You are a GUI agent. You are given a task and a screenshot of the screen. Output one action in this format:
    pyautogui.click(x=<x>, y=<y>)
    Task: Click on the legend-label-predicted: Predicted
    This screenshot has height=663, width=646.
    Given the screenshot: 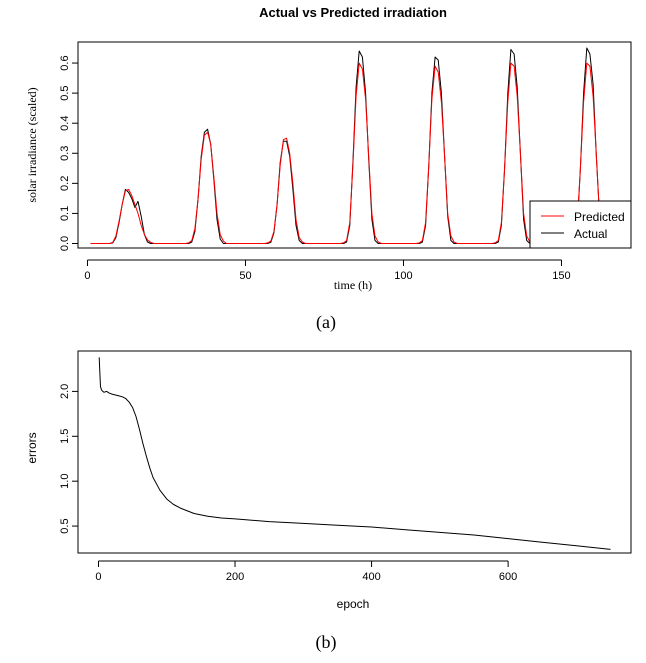 What is the action you would take?
    pyautogui.click(x=599, y=217)
    